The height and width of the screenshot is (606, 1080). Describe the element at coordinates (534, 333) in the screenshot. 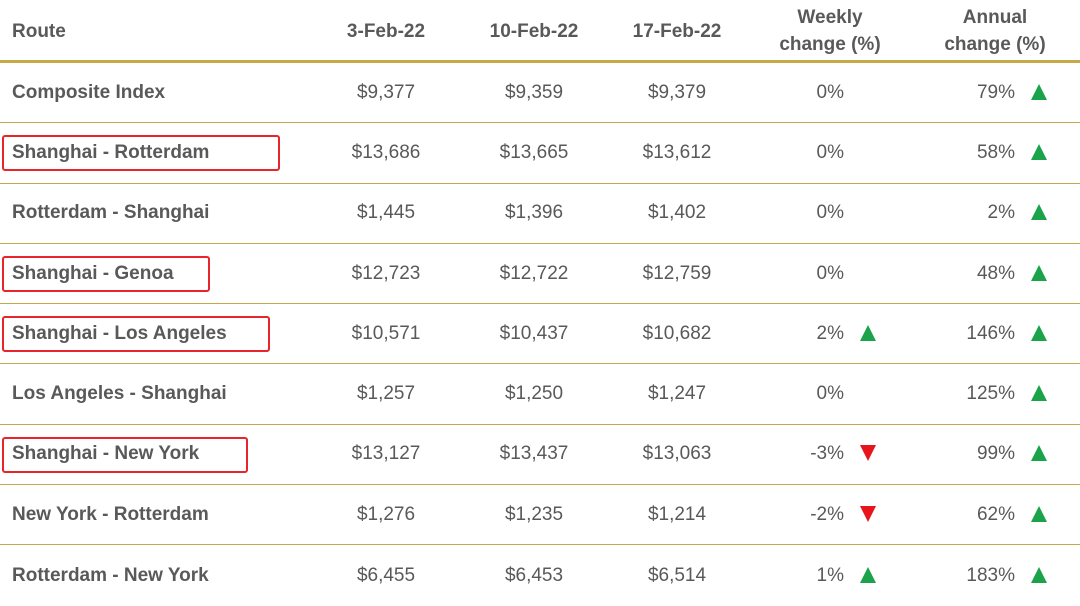

I see `rate-10-feb: $10,437` at that location.